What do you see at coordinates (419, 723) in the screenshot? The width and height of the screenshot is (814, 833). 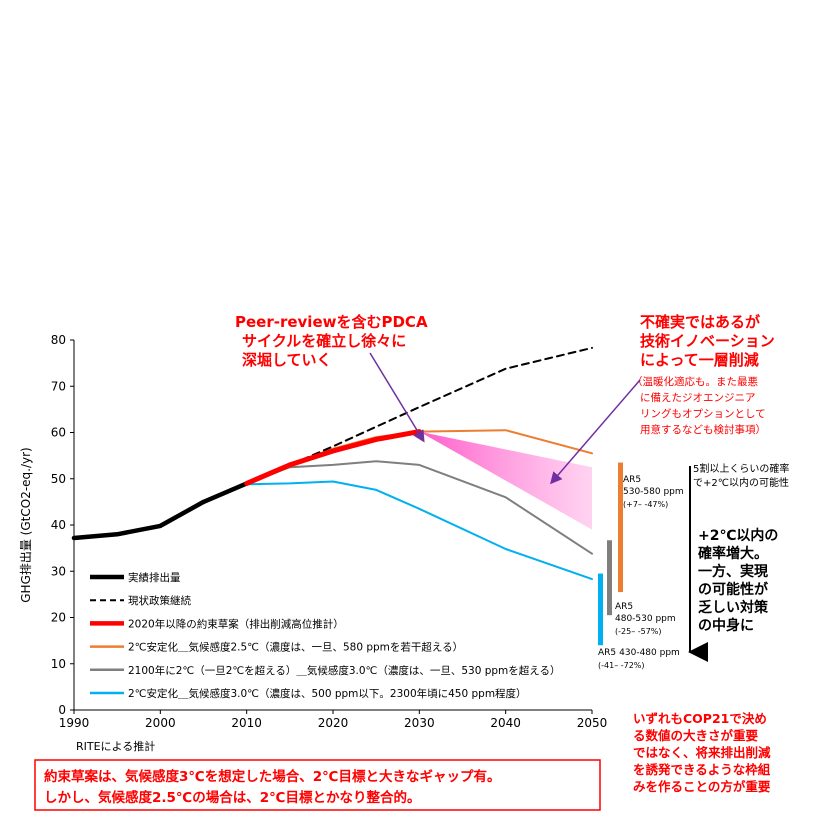 I see `x-tick-label: 2030` at bounding box center [419, 723].